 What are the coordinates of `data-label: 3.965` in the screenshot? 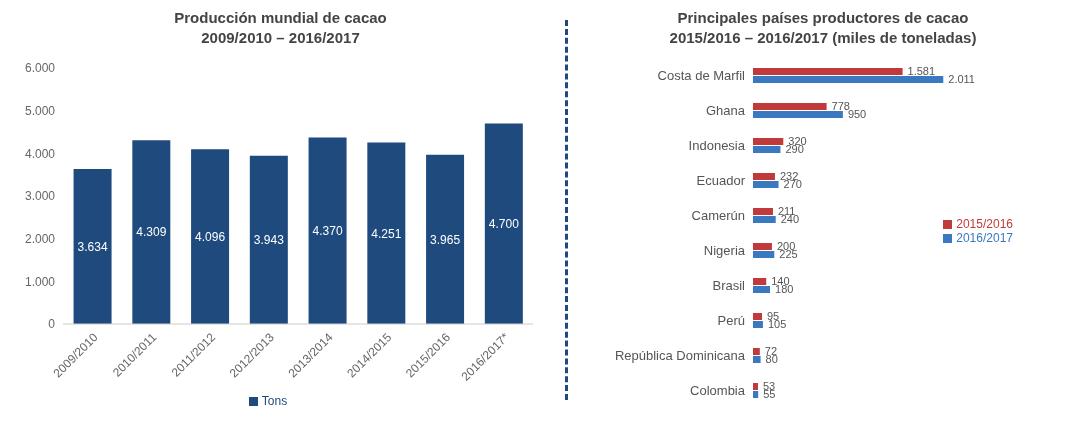 It's located at (445, 239).